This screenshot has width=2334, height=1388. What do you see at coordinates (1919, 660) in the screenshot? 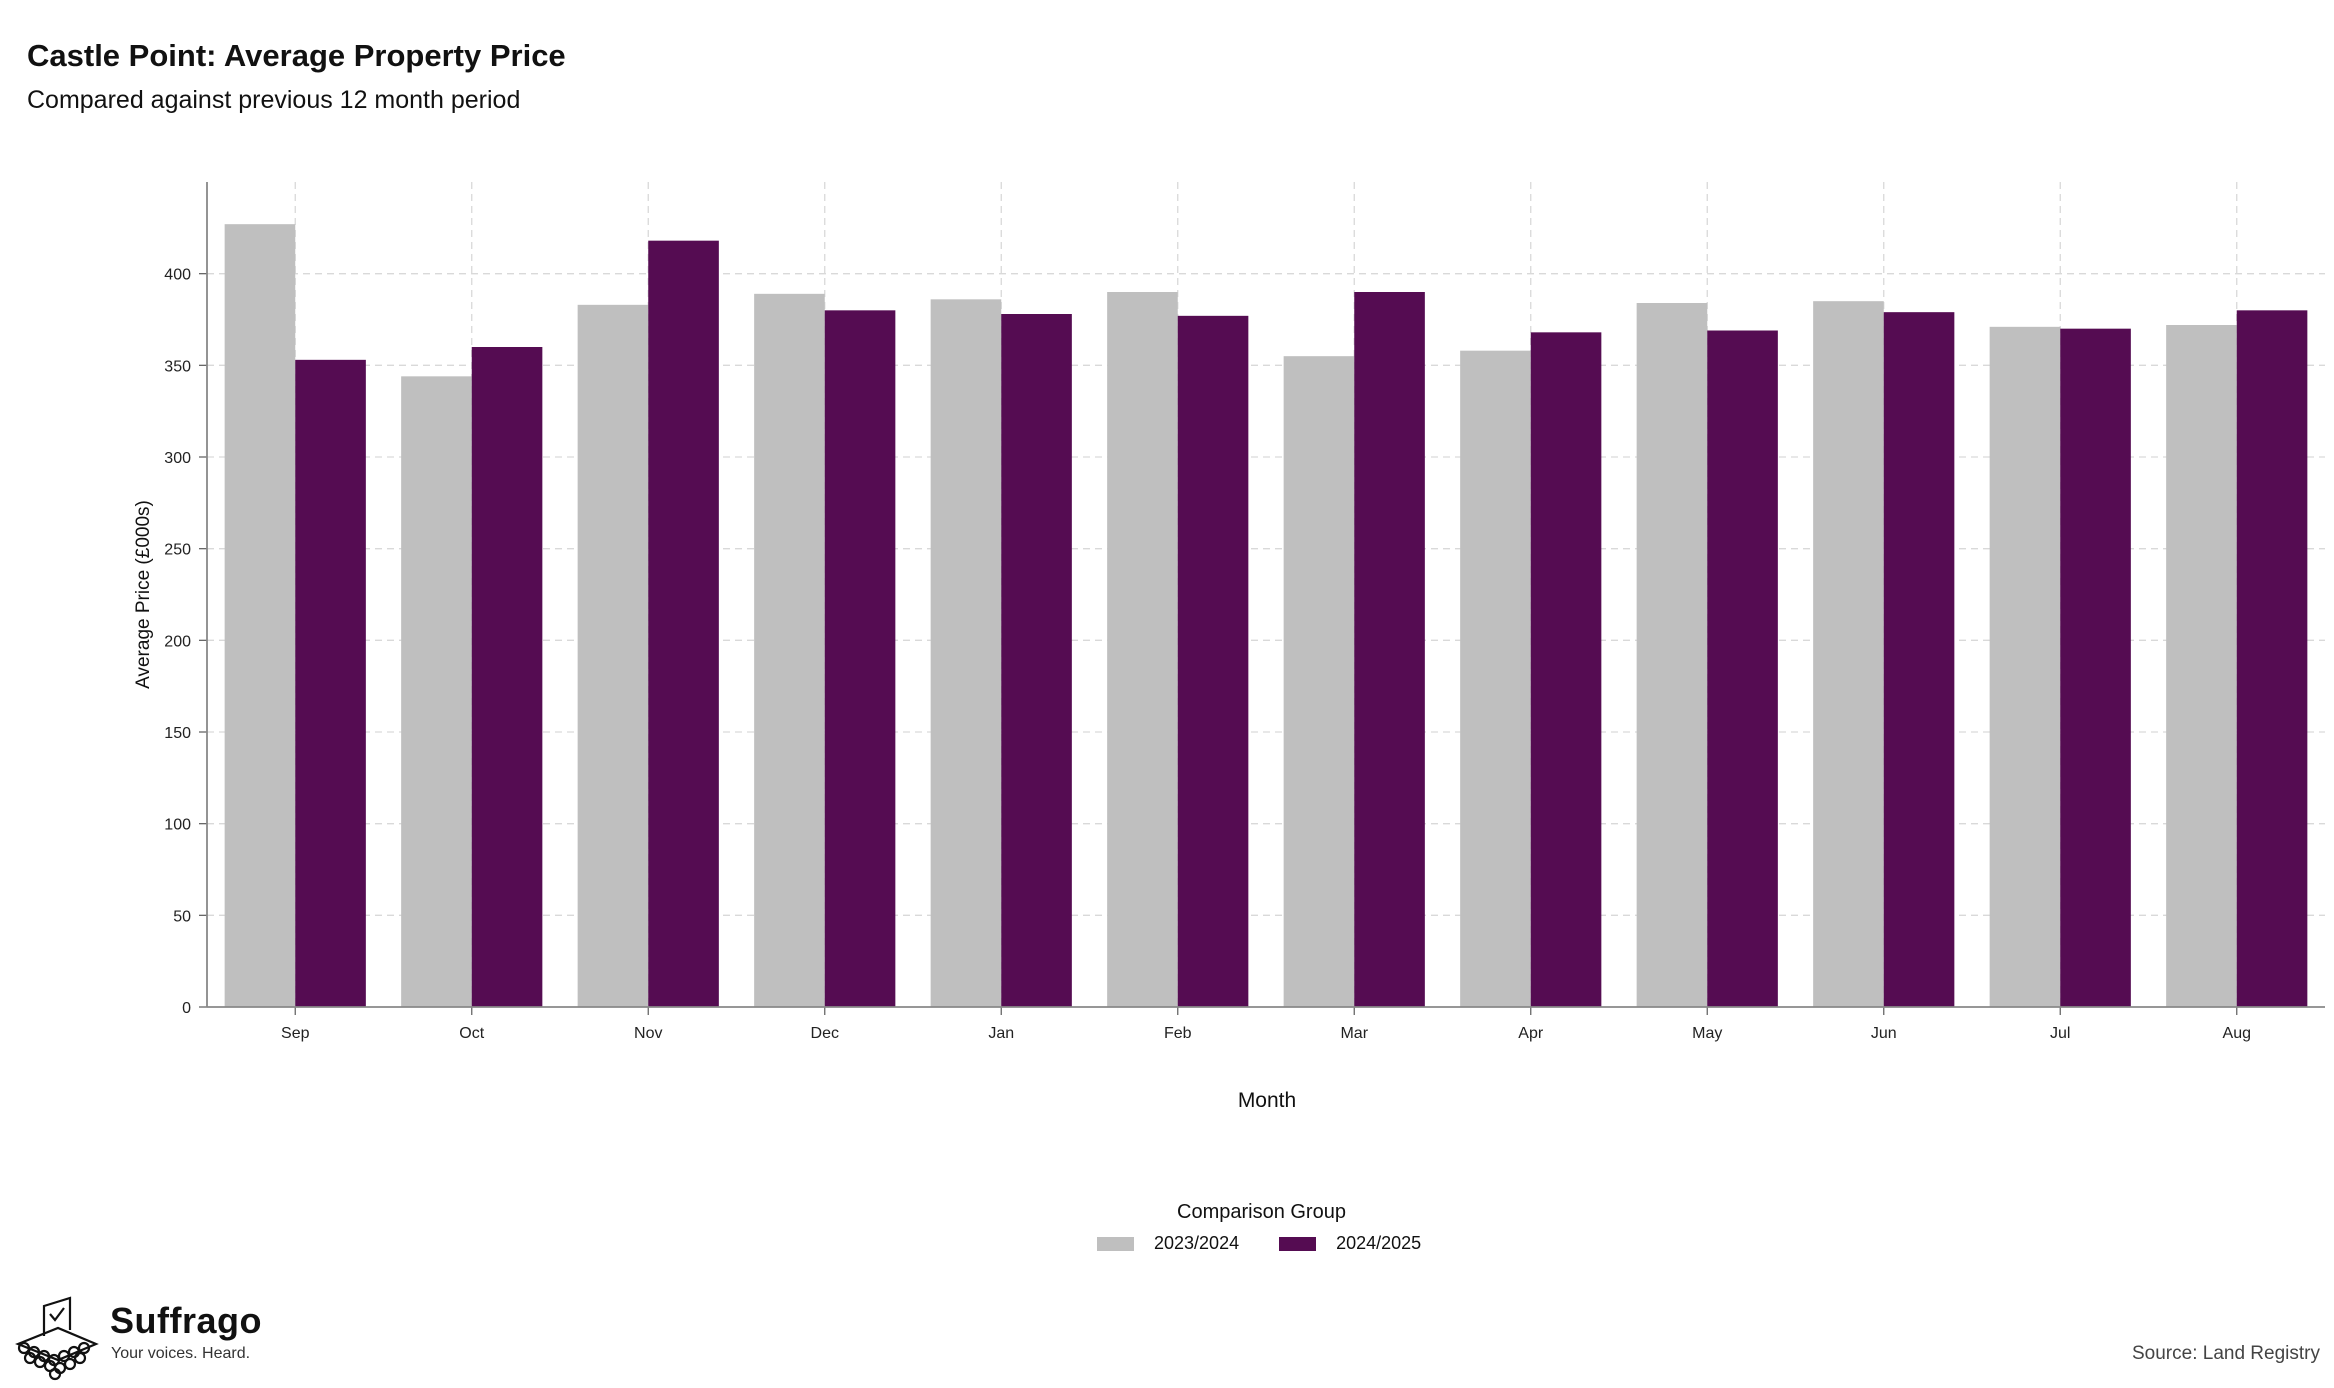
I see `bar-jun-2024-2025` at bounding box center [1919, 660].